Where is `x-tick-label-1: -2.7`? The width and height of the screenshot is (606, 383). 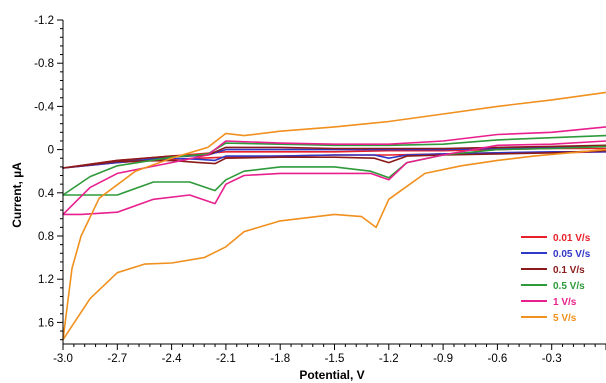 x-tick-label-1: -2.7 is located at coordinates (117, 359).